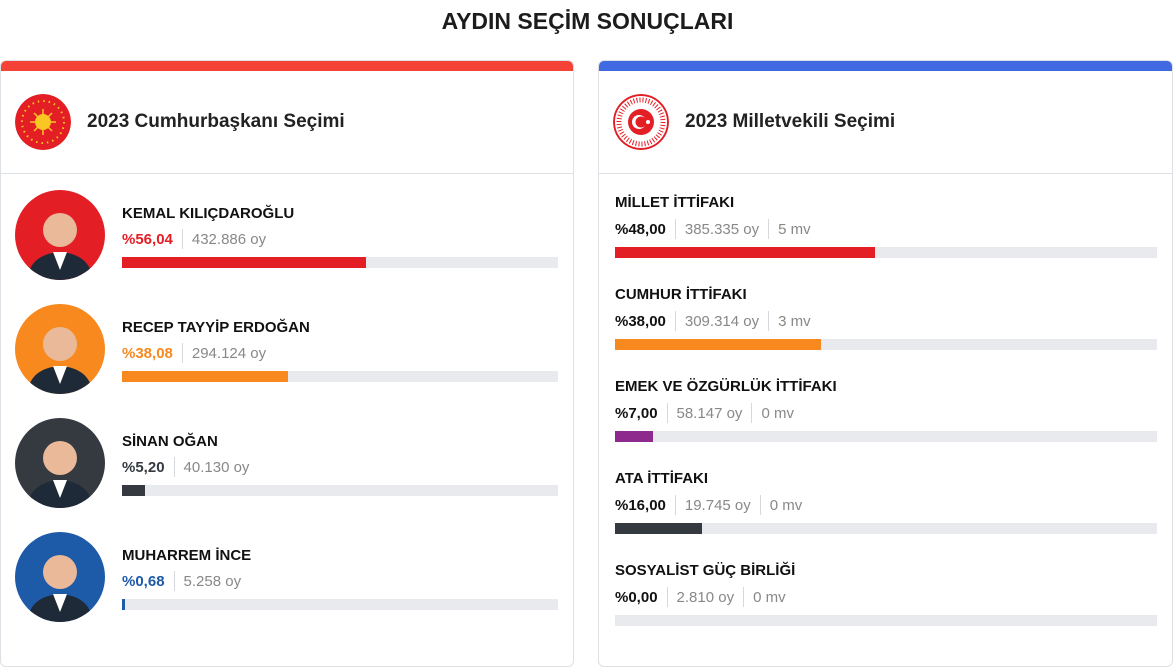 This screenshot has height=669, width=1175. I want to click on presidency-seal-icon, so click(43, 122).